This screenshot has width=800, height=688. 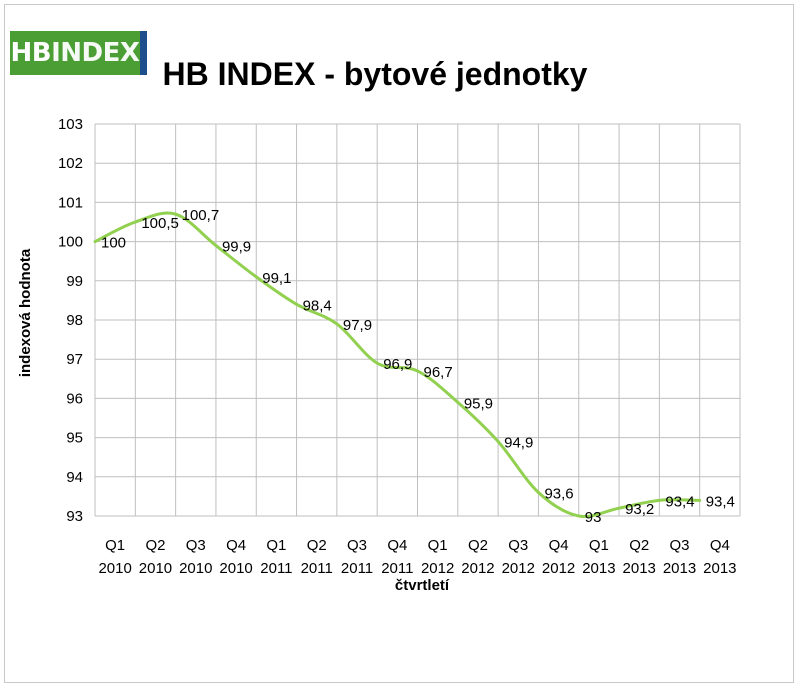 I want to click on y-tick-label: 102, so click(x=70, y=163).